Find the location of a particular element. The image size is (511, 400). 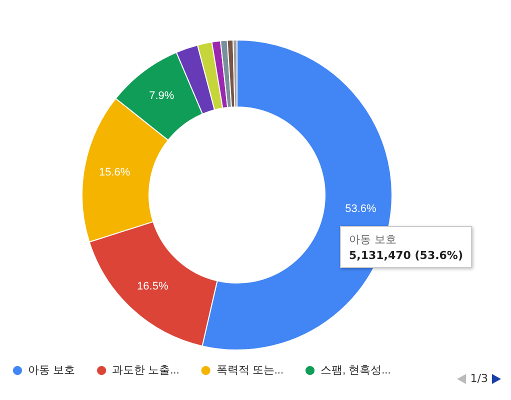

text: 5,131,470 (53.6%) is located at coordinates (406, 255).